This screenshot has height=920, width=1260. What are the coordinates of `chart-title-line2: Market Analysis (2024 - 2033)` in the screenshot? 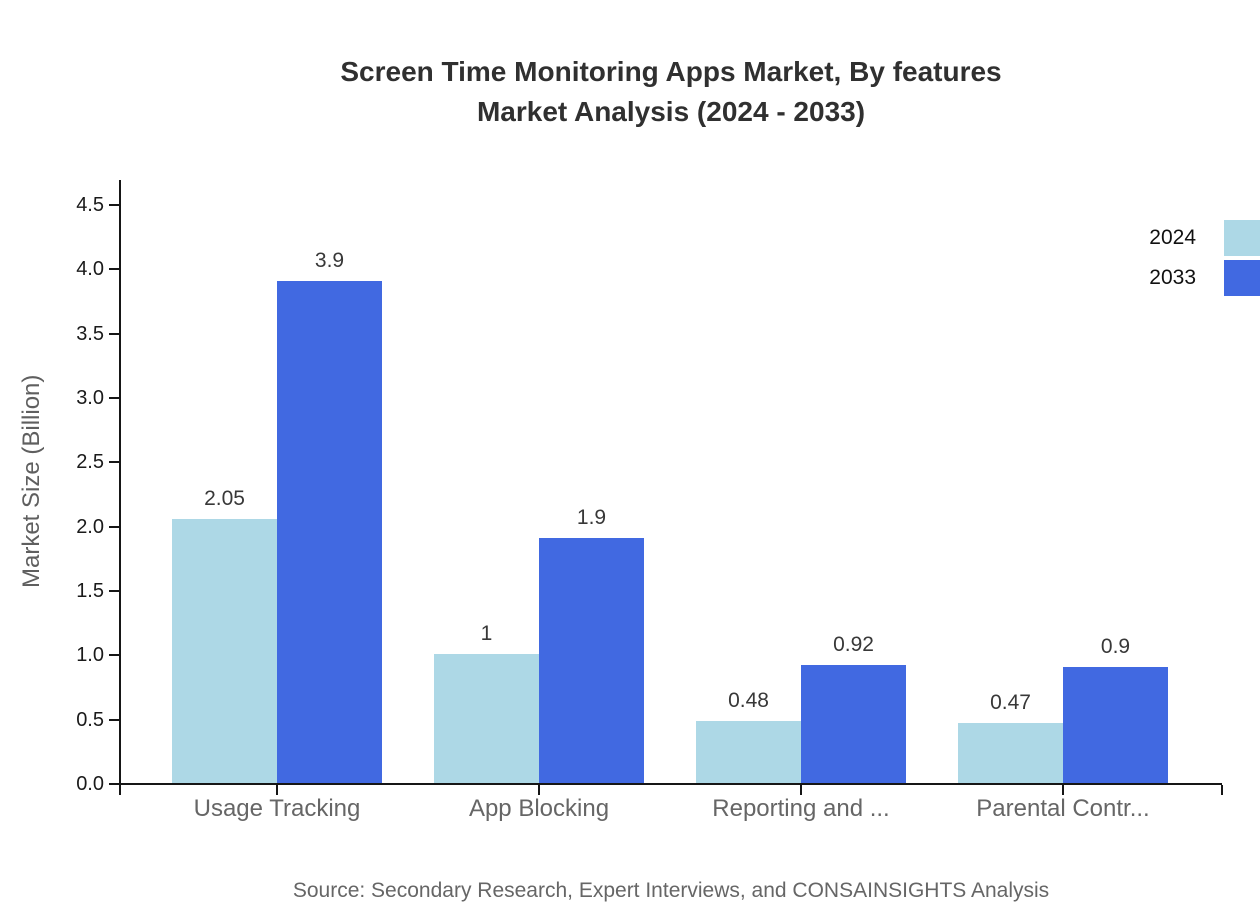 It's located at (671, 111).